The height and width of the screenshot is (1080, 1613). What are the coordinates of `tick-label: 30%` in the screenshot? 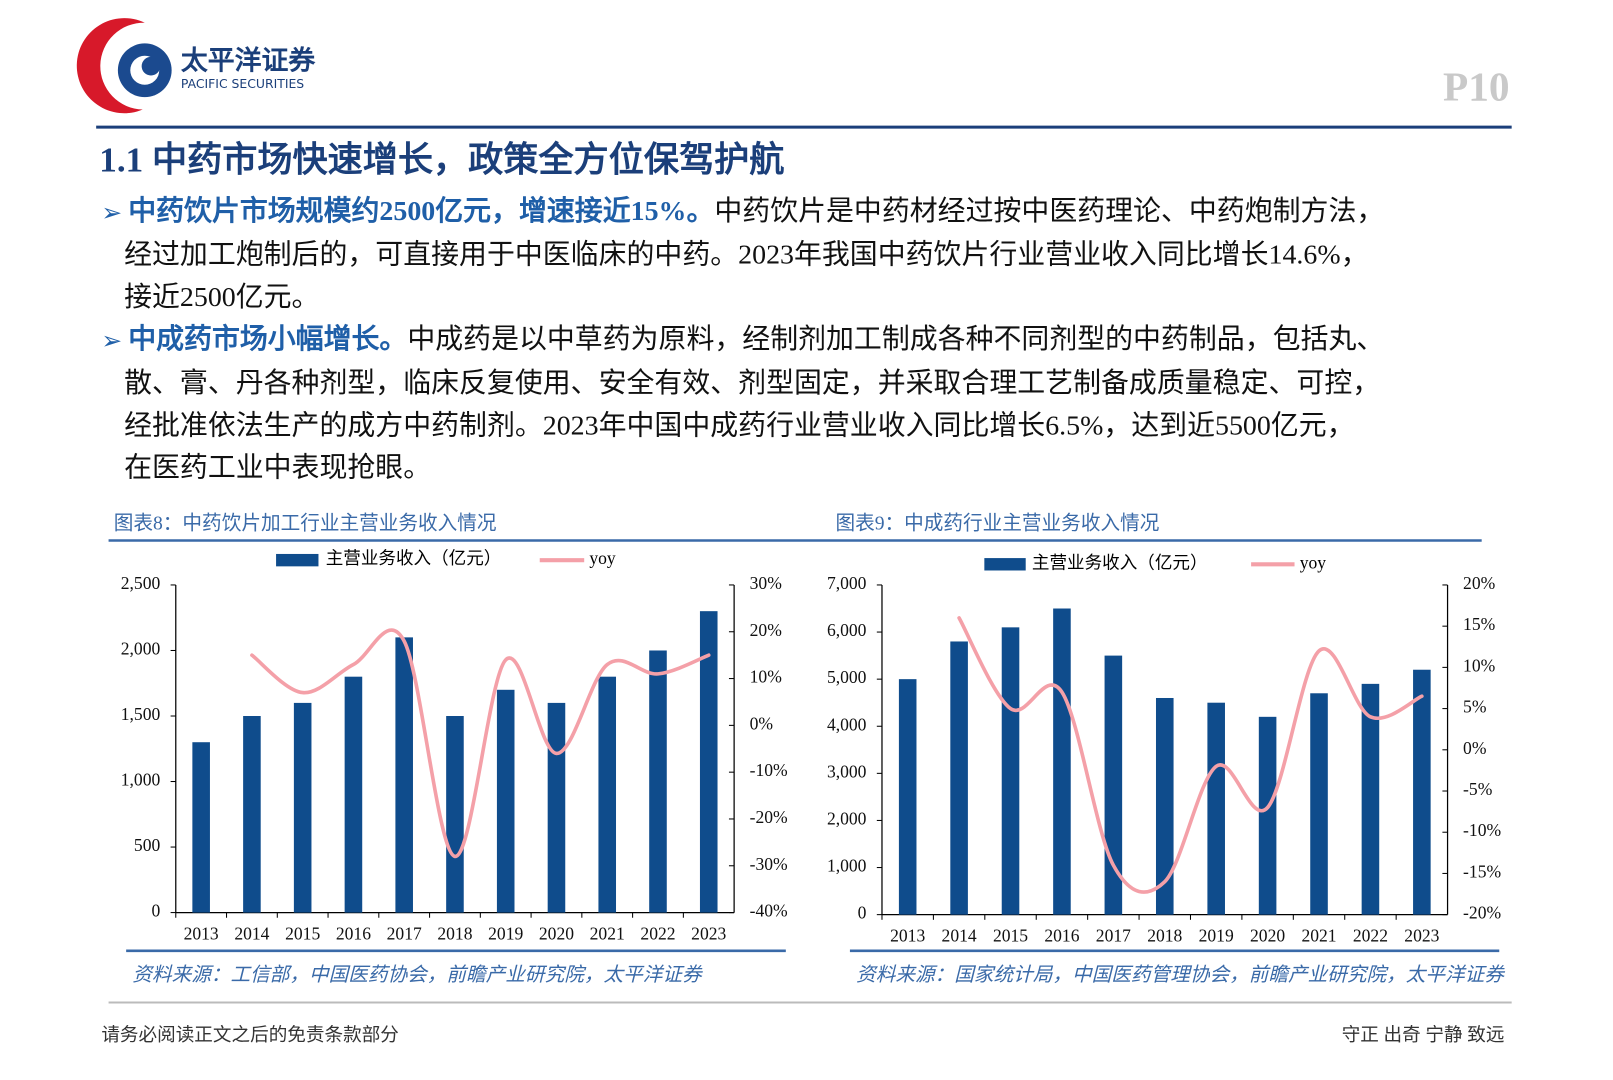 It's located at (766, 583).